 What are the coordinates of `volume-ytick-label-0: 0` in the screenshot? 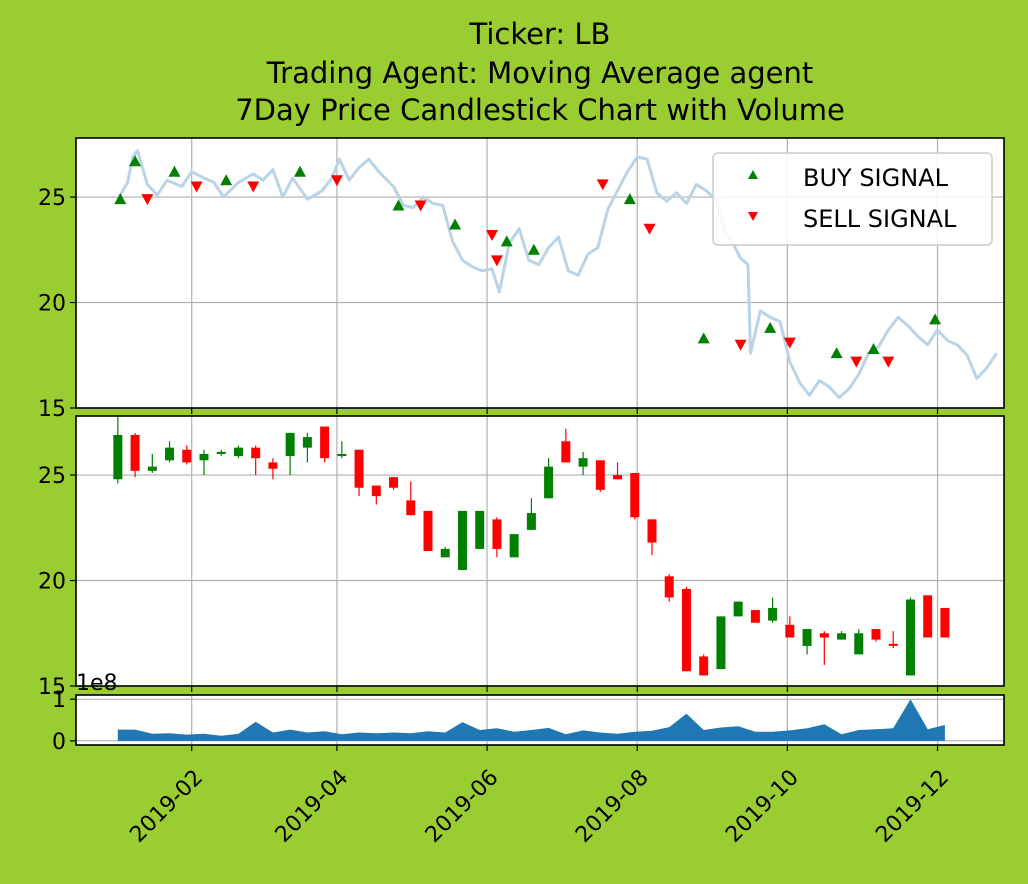 It's located at (59, 742).